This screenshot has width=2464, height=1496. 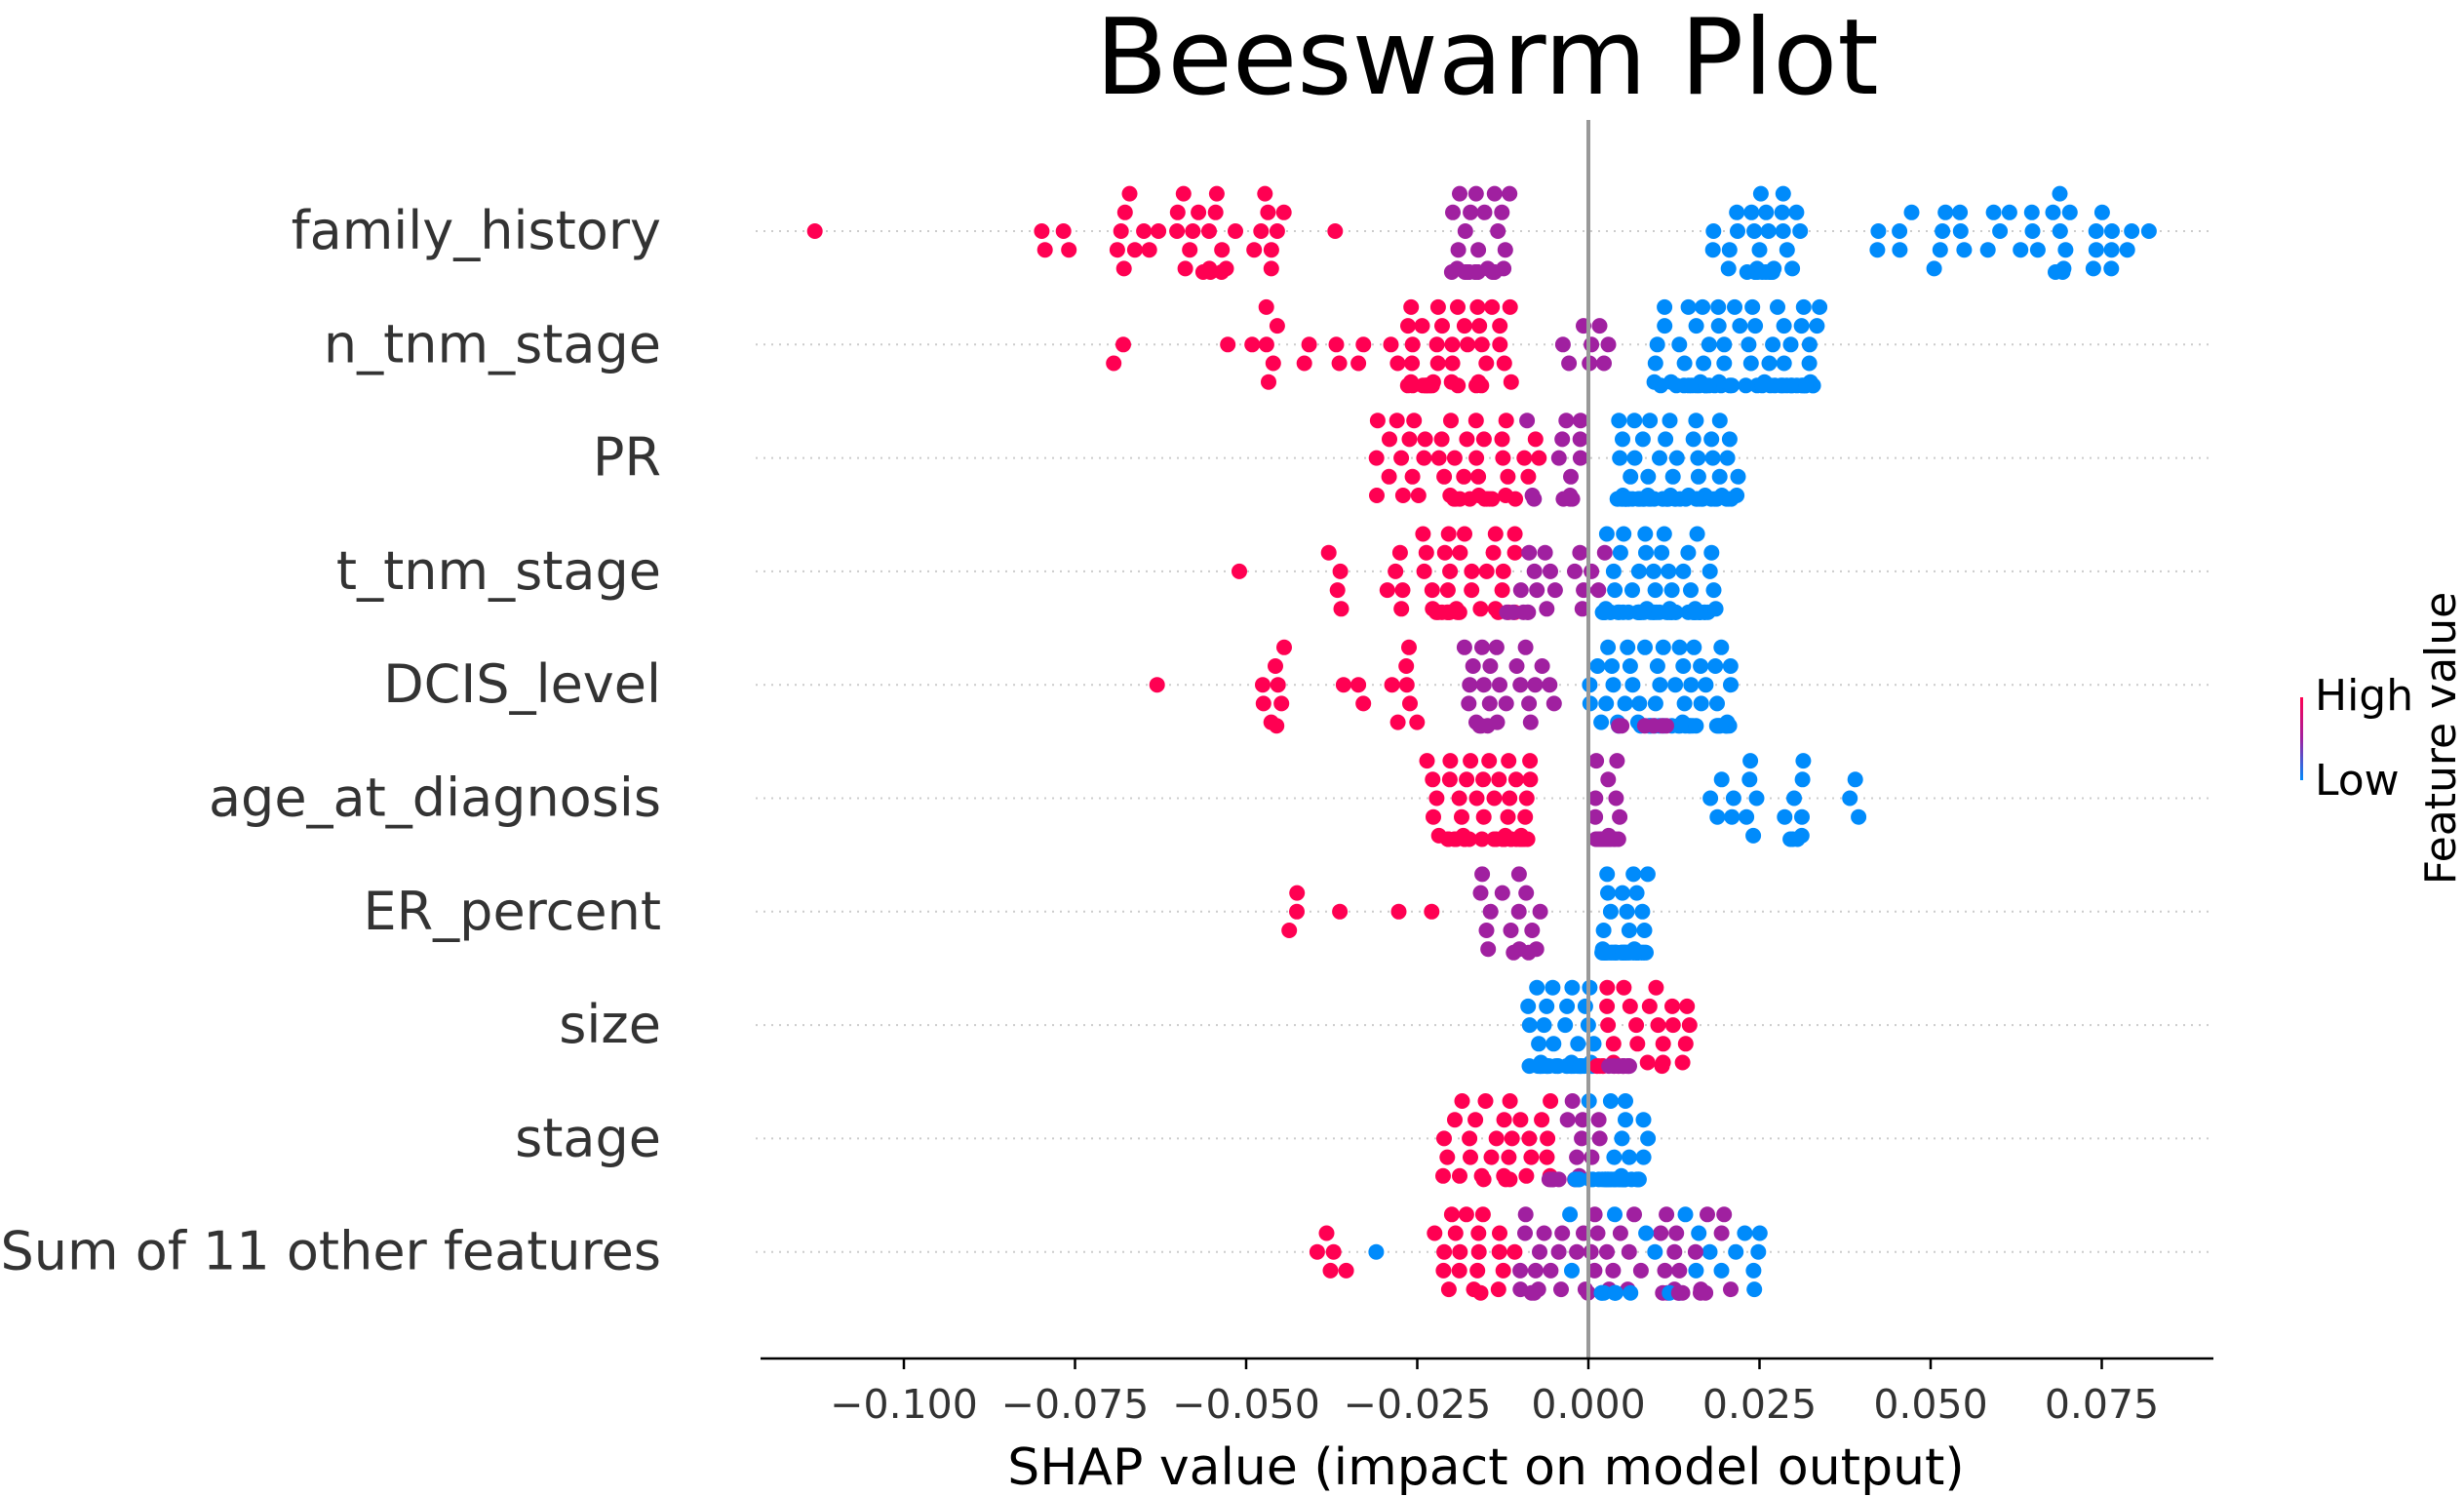 What do you see at coordinates (2364, 696) in the screenshot?
I see `colorbar-high-label: High` at bounding box center [2364, 696].